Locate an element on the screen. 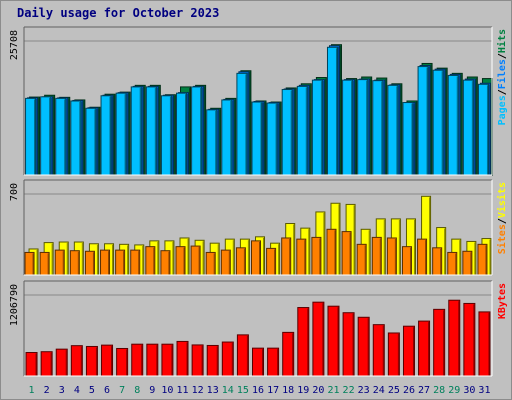  x-tick-label-day-4: 4 is located at coordinates (77, 390).